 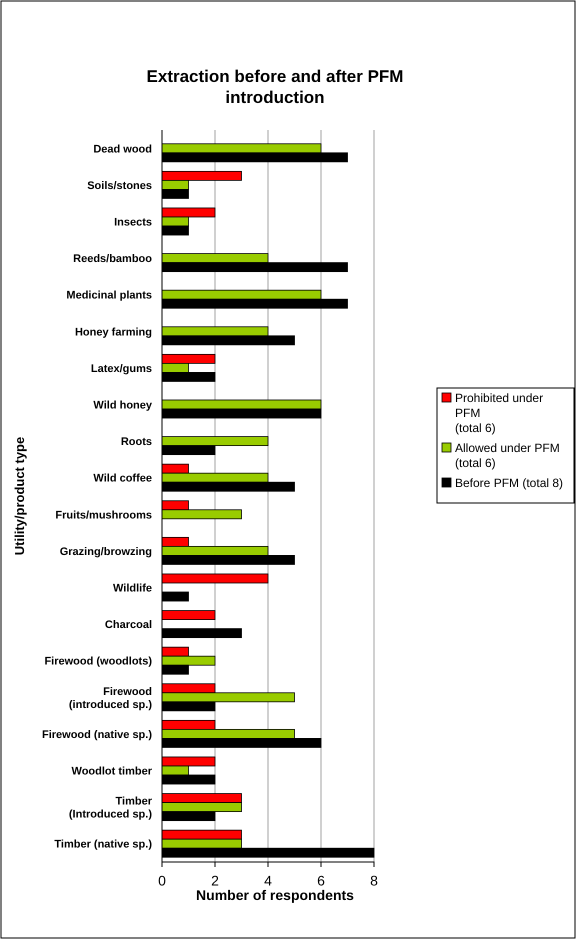 What do you see at coordinates (162, 880) in the screenshot?
I see `x-tick-label: 0` at bounding box center [162, 880].